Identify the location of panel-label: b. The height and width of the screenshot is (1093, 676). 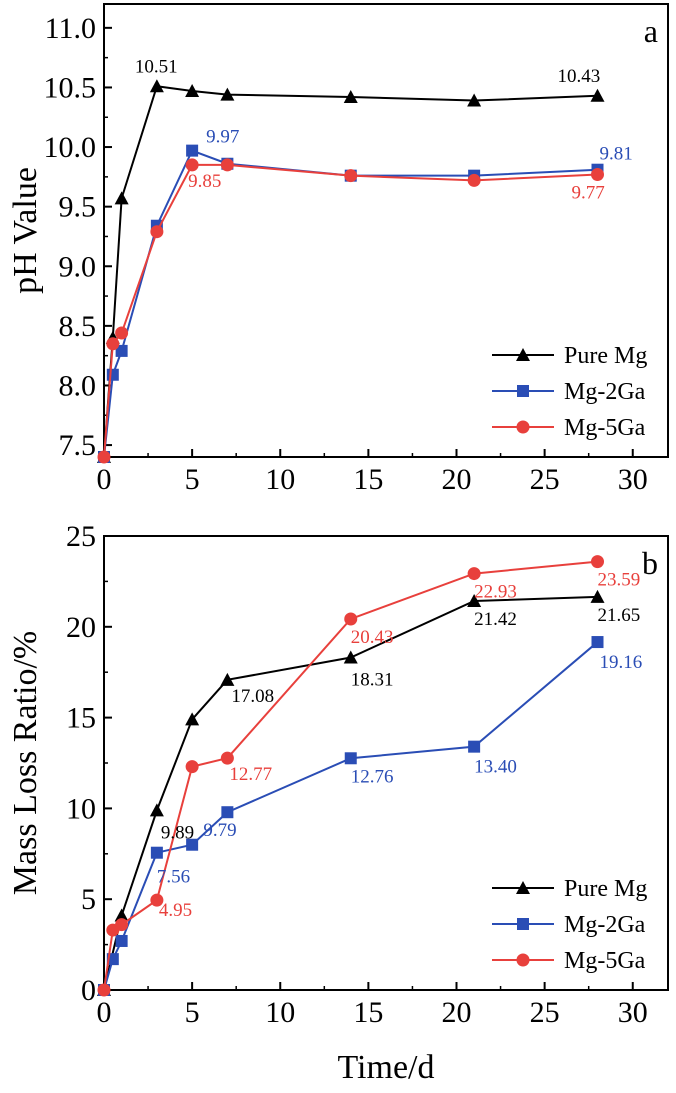
(650, 563).